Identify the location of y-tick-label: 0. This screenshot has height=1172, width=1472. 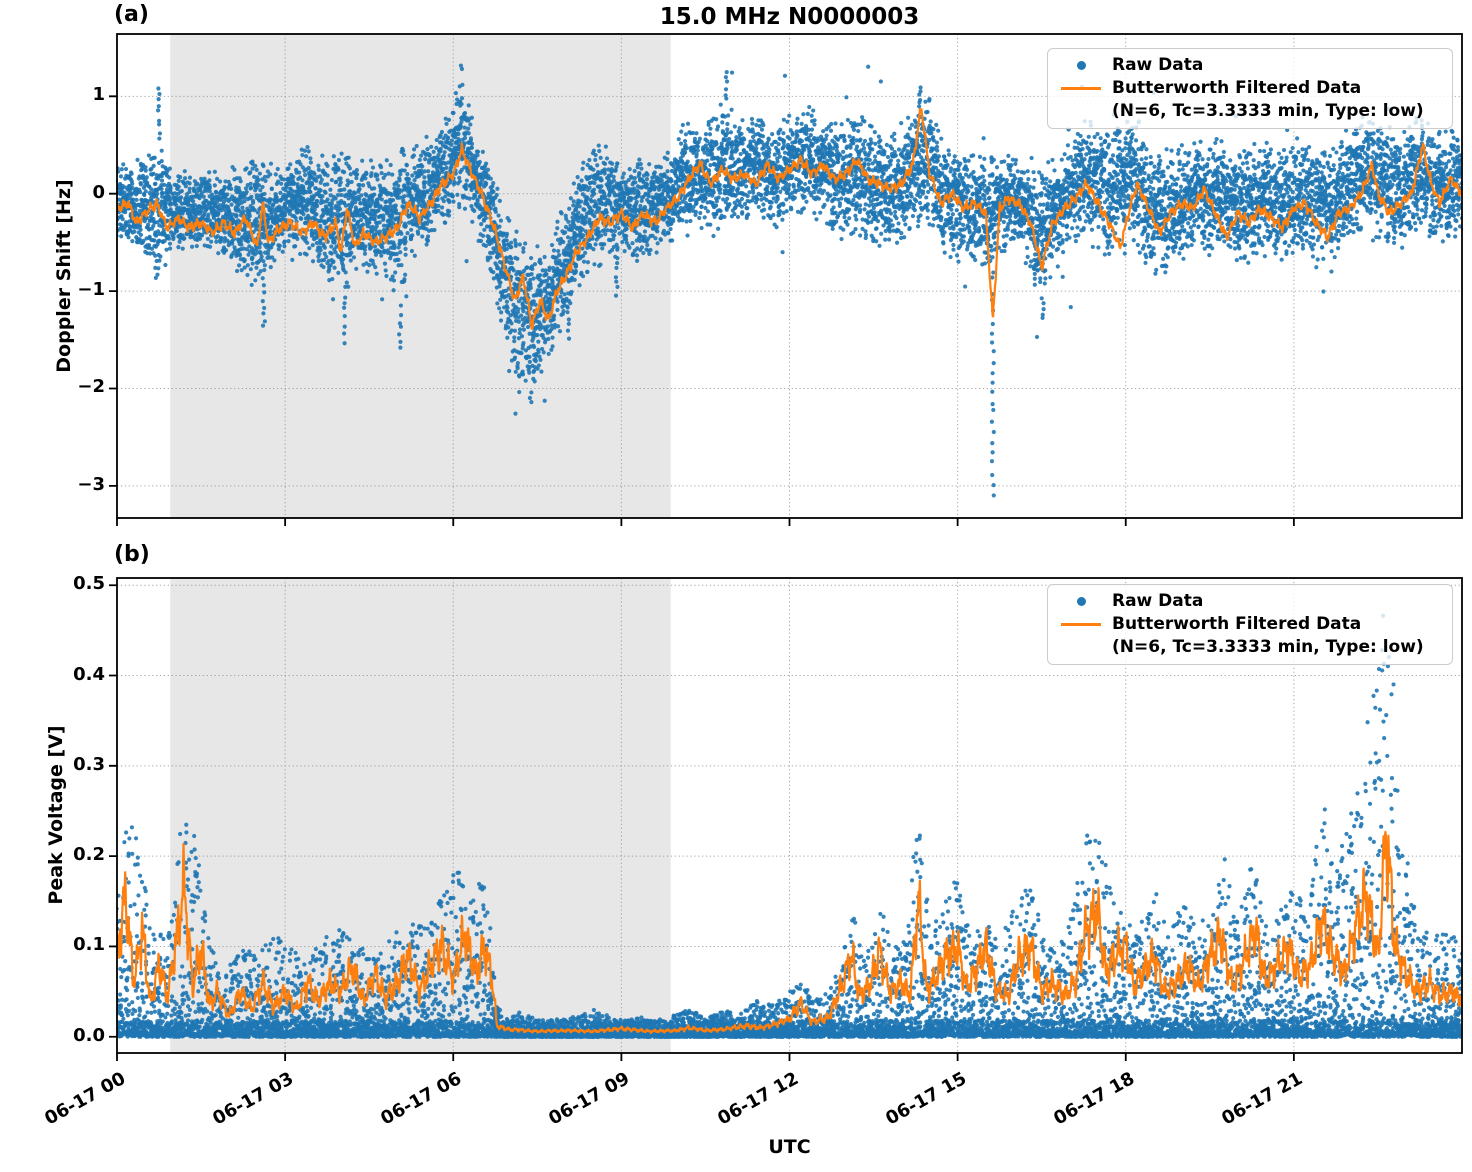
(98, 192).